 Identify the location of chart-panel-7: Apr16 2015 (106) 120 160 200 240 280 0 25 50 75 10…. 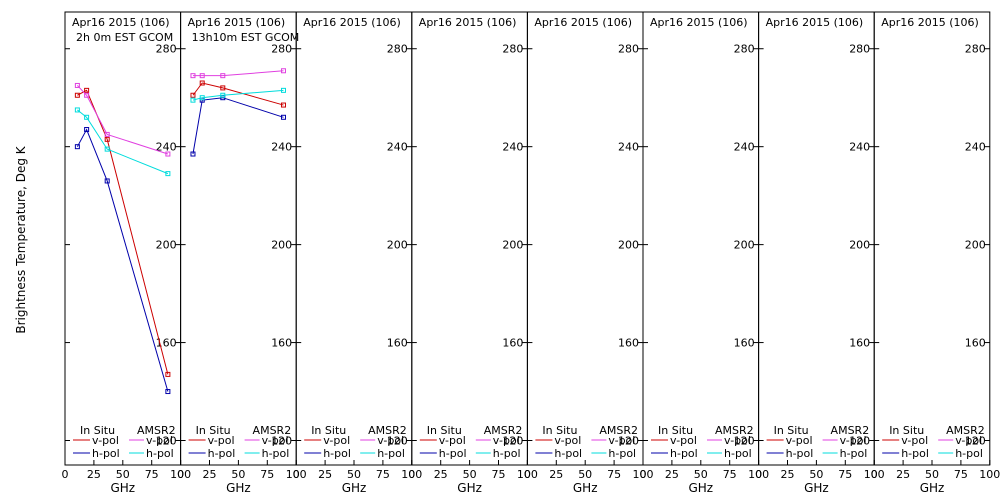
(820, 253).